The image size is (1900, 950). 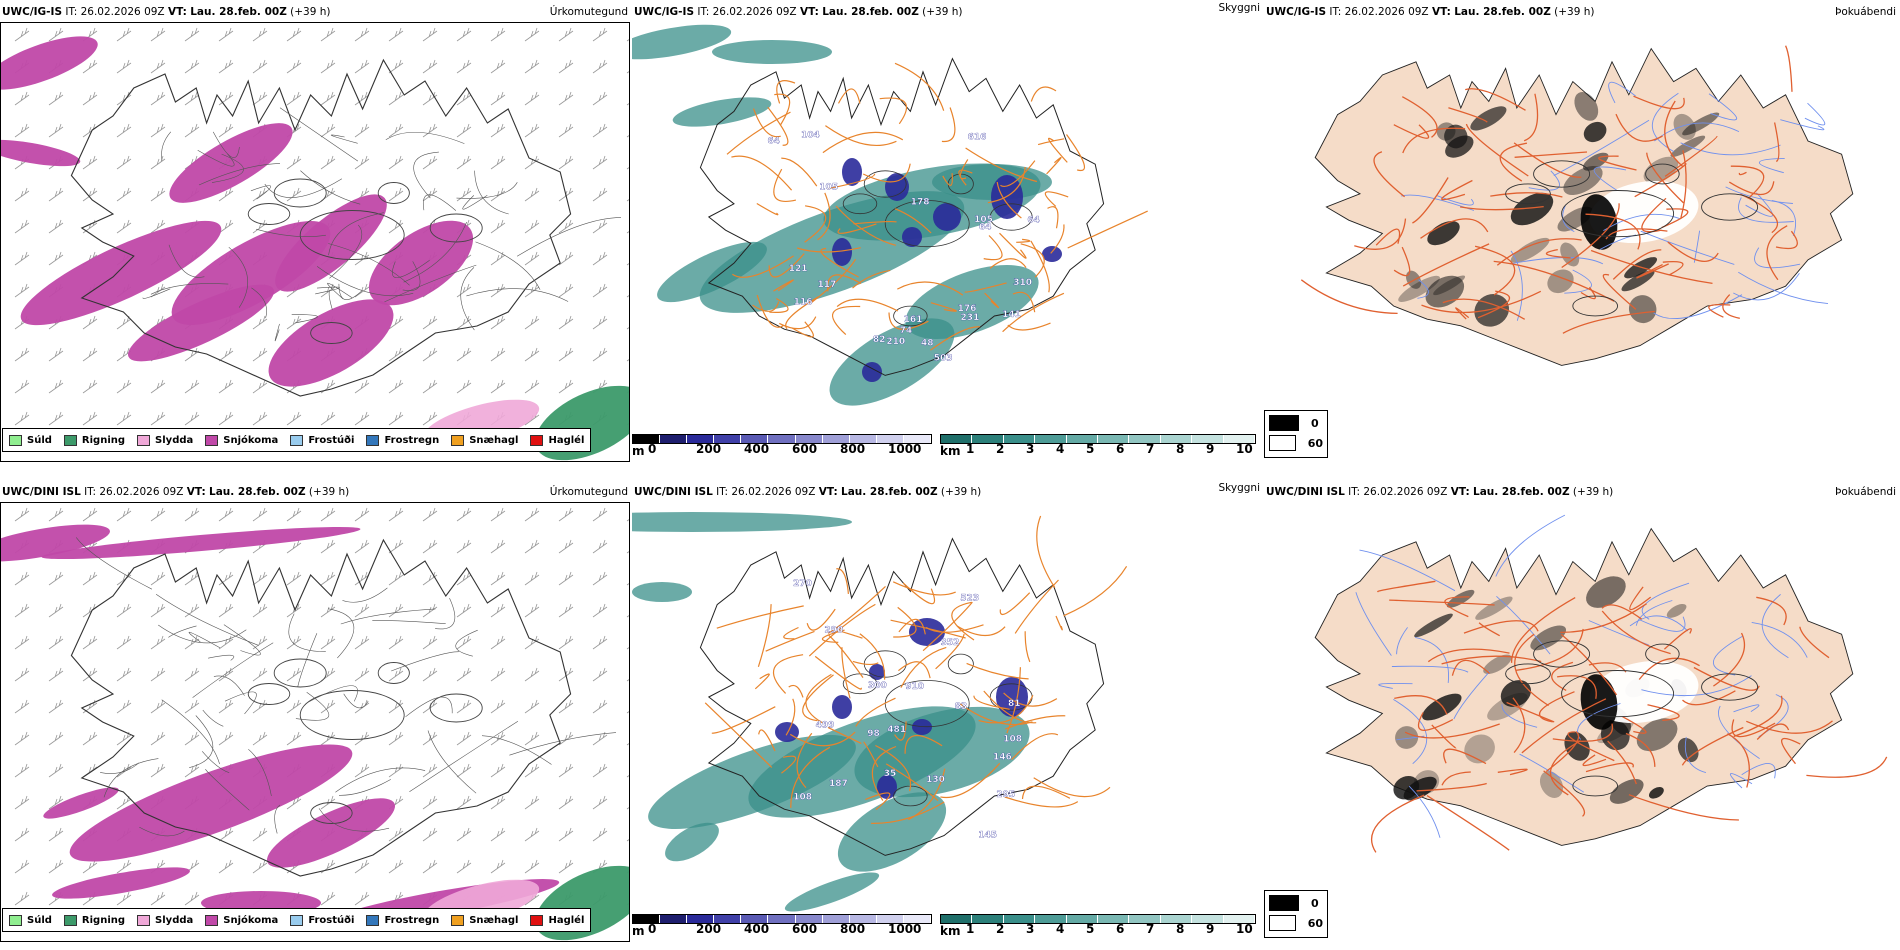 I want to click on cloud-base-label: 910, so click(x=914, y=687).